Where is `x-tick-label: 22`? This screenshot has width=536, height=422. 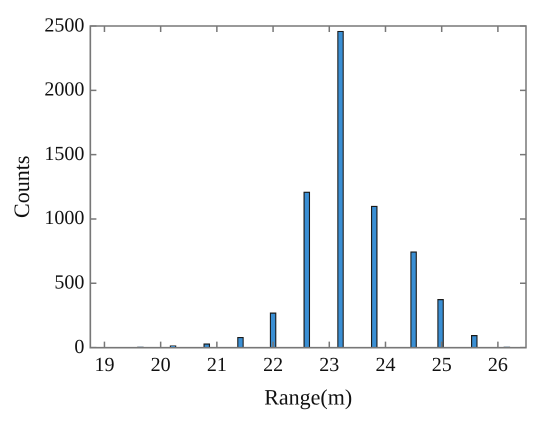
x-tick-label: 22 is located at coordinates (273, 365).